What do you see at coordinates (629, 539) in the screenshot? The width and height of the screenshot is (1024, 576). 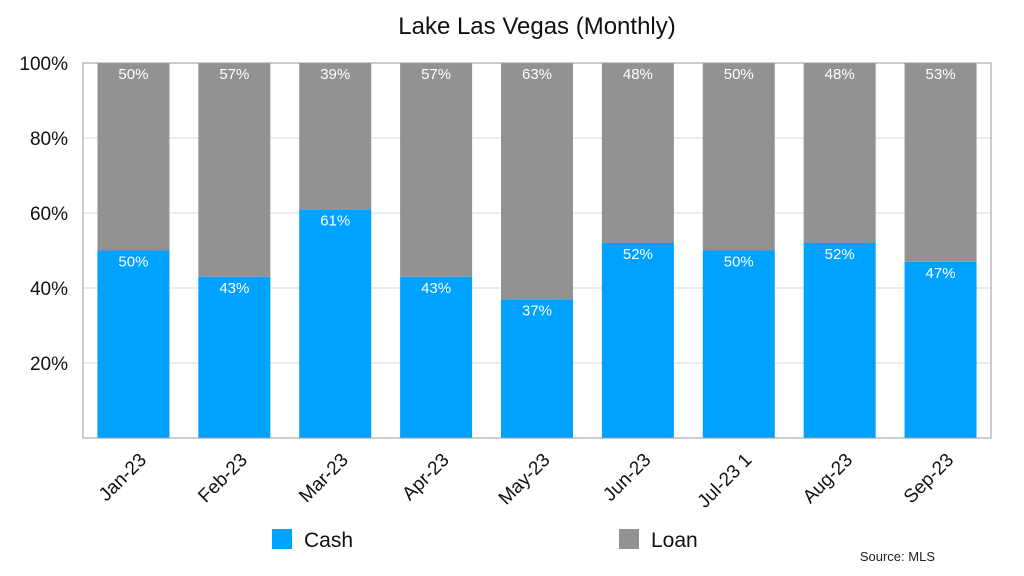 I see `legend-swatch-loan` at bounding box center [629, 539].